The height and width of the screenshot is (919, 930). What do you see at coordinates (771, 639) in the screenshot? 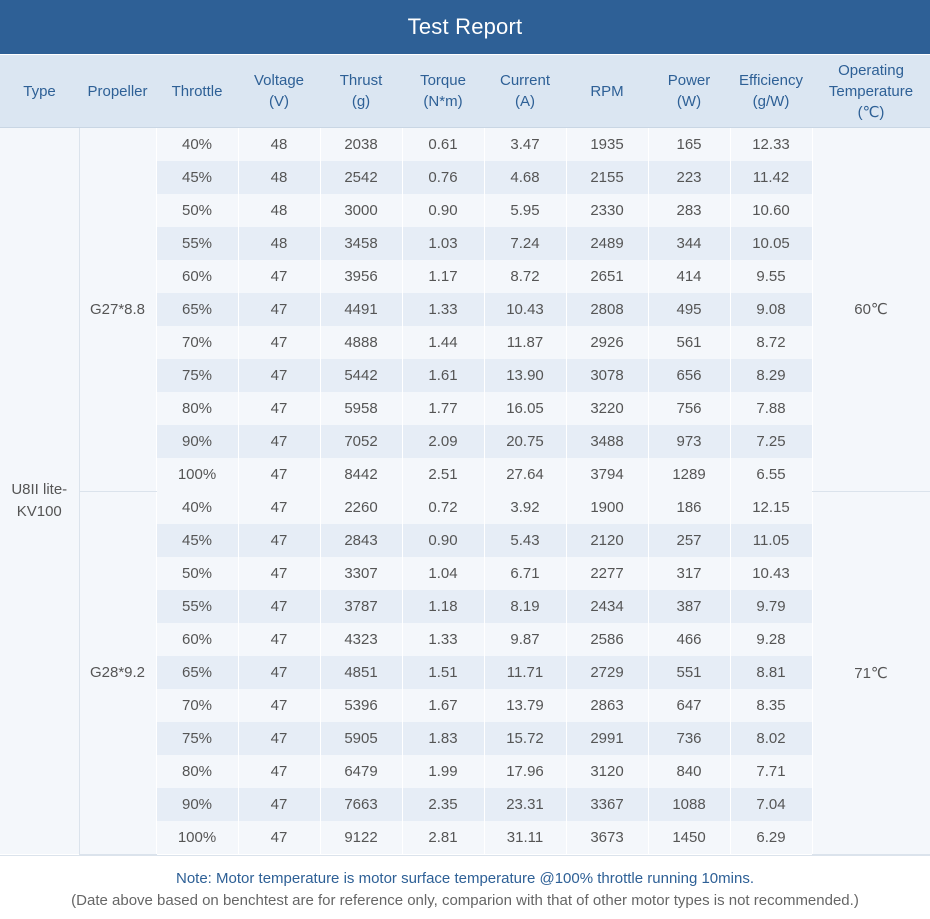
I see `cell-efficiency: 9.28` at bounding box center [771, 639].